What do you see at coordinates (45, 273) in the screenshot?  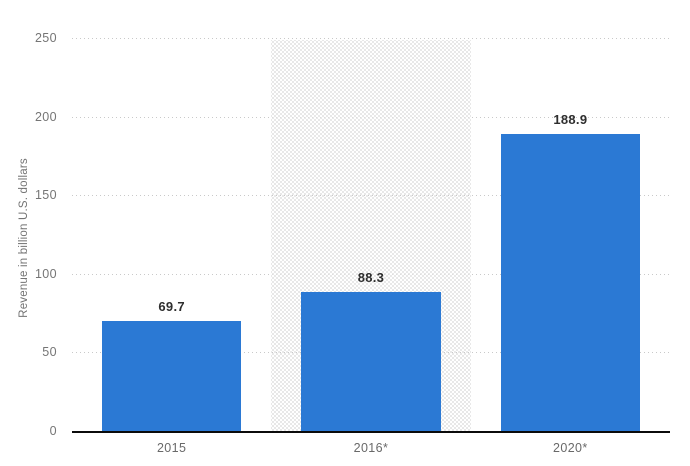 I see `y-tick-label-100: 100` at bounding box center [45, 273].